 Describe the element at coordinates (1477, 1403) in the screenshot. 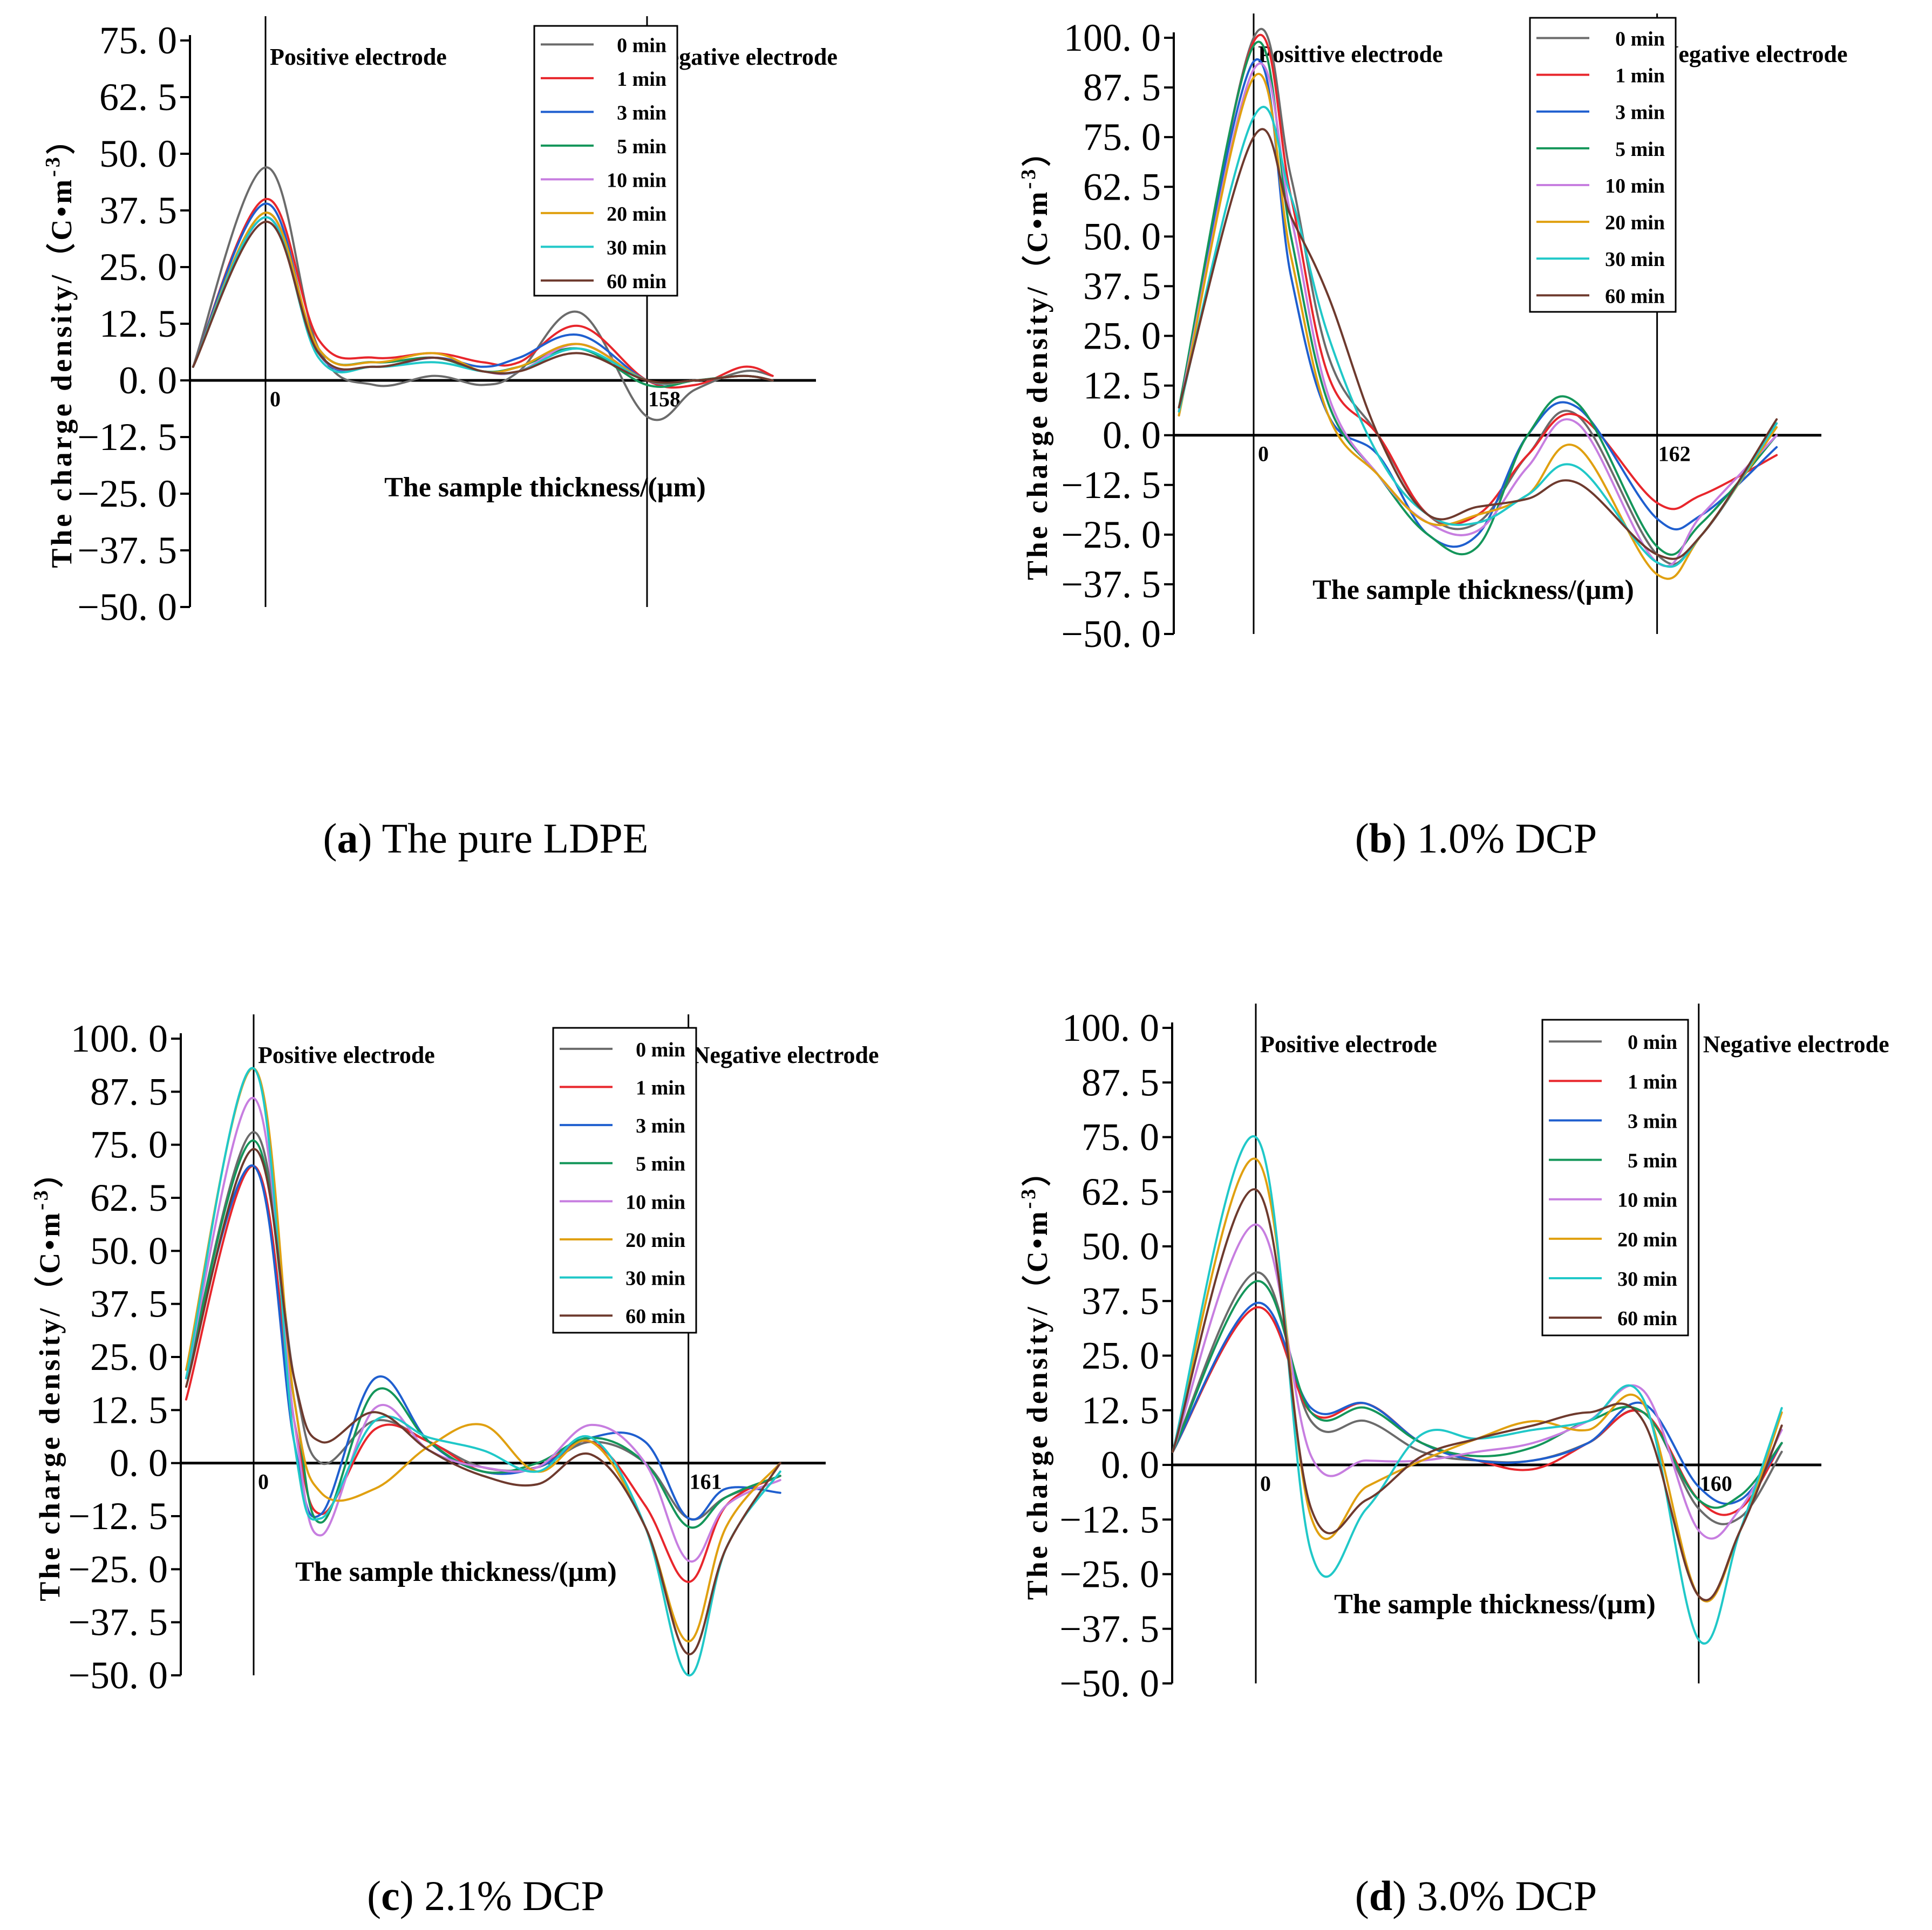

I see `series-line-3-min` at that location.